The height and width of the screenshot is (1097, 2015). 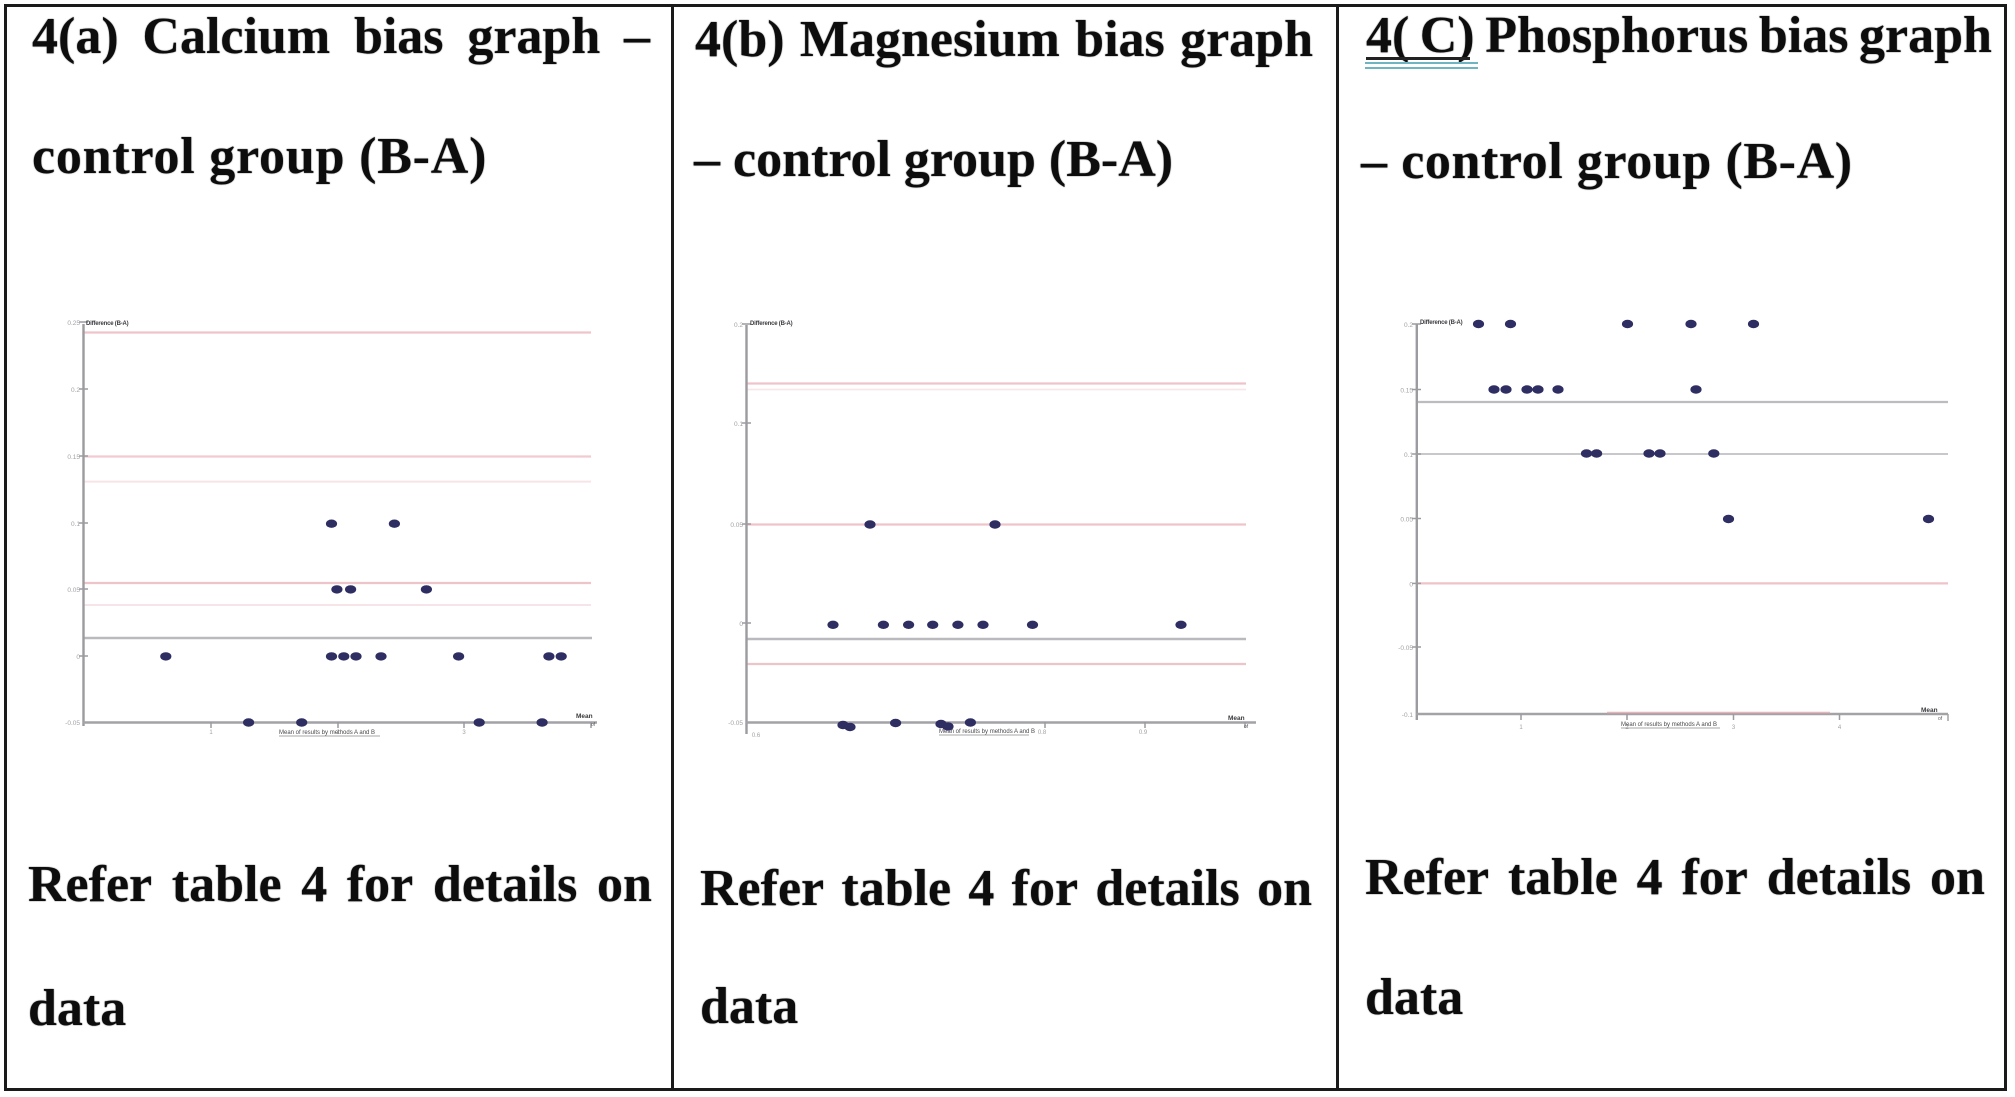 What do you see at coordinates (338, 733) in the screenshot?
I see `svg-text: 2` at bounding box center [338, 733].